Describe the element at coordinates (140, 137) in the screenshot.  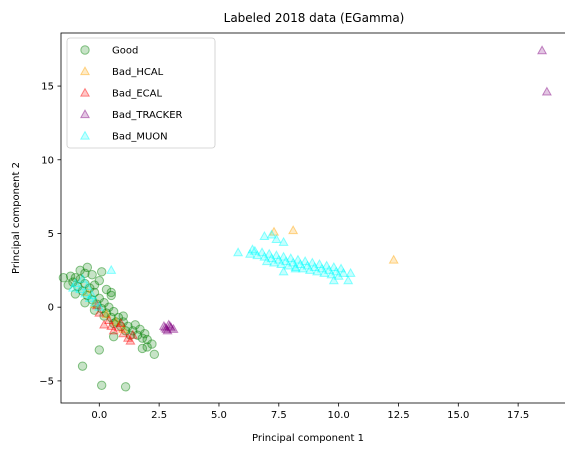
I see `legend-label: Bad_MUON` at that location.